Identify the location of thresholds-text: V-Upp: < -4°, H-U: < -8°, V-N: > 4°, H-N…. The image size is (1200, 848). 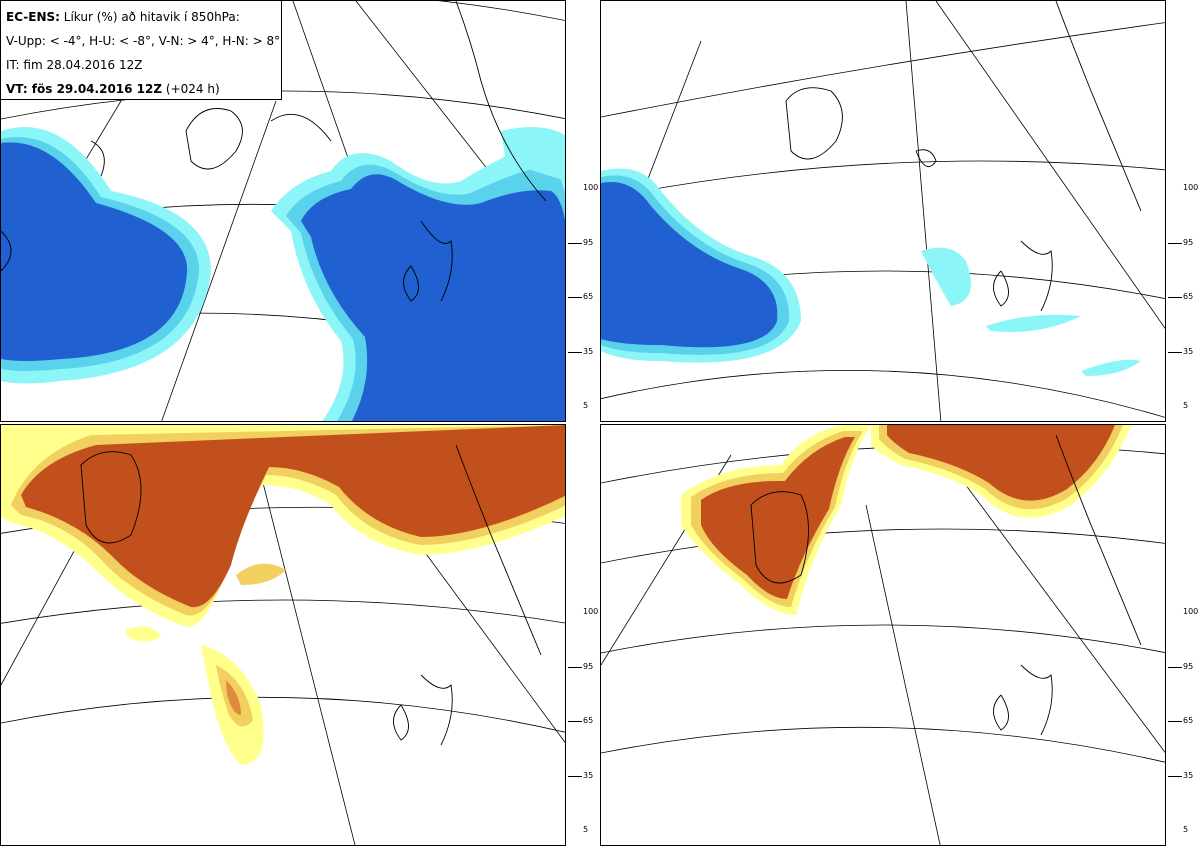
(143, 41).